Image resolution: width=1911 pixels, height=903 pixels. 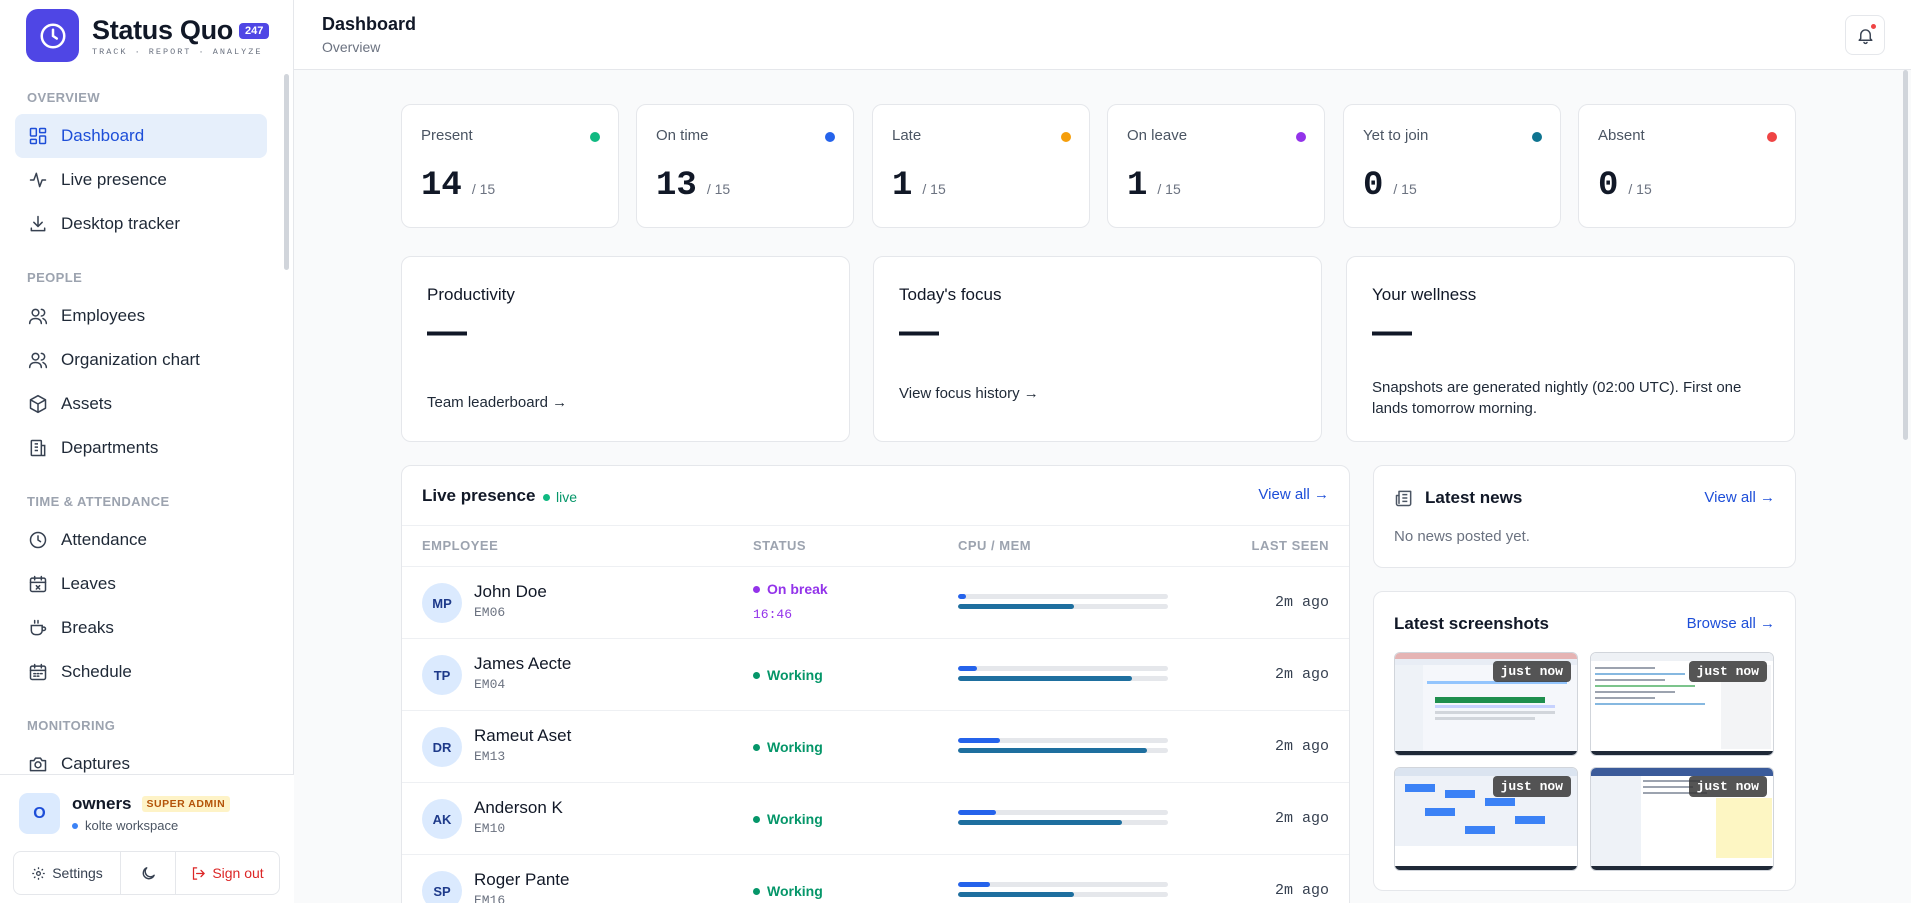 I want to click on status-badge: On break, so click(x=790, y=589).